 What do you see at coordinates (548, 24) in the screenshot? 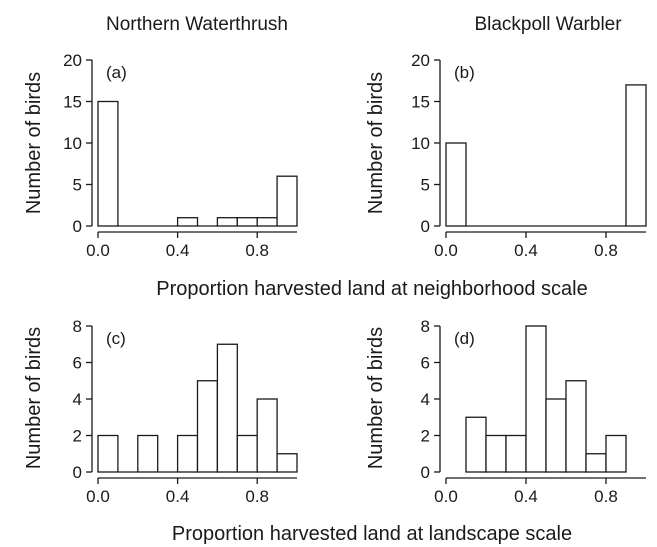
I see `species-title-right: Blackpoll Warbler` at bounding box center [548, 24].